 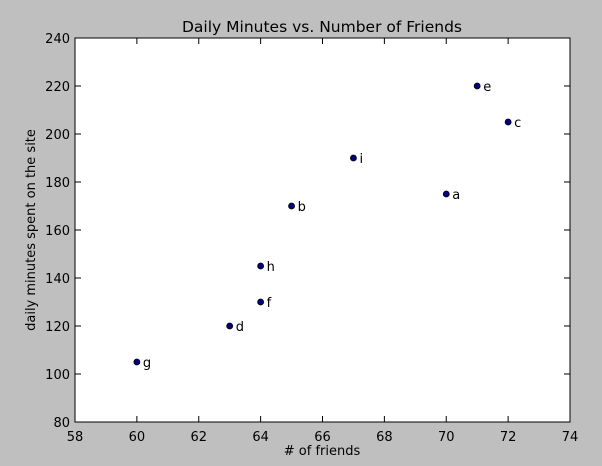 What do you see at coordinates (508, 122) in the screenshot?
I see `data-point-c` at bounding box center [508, 122].